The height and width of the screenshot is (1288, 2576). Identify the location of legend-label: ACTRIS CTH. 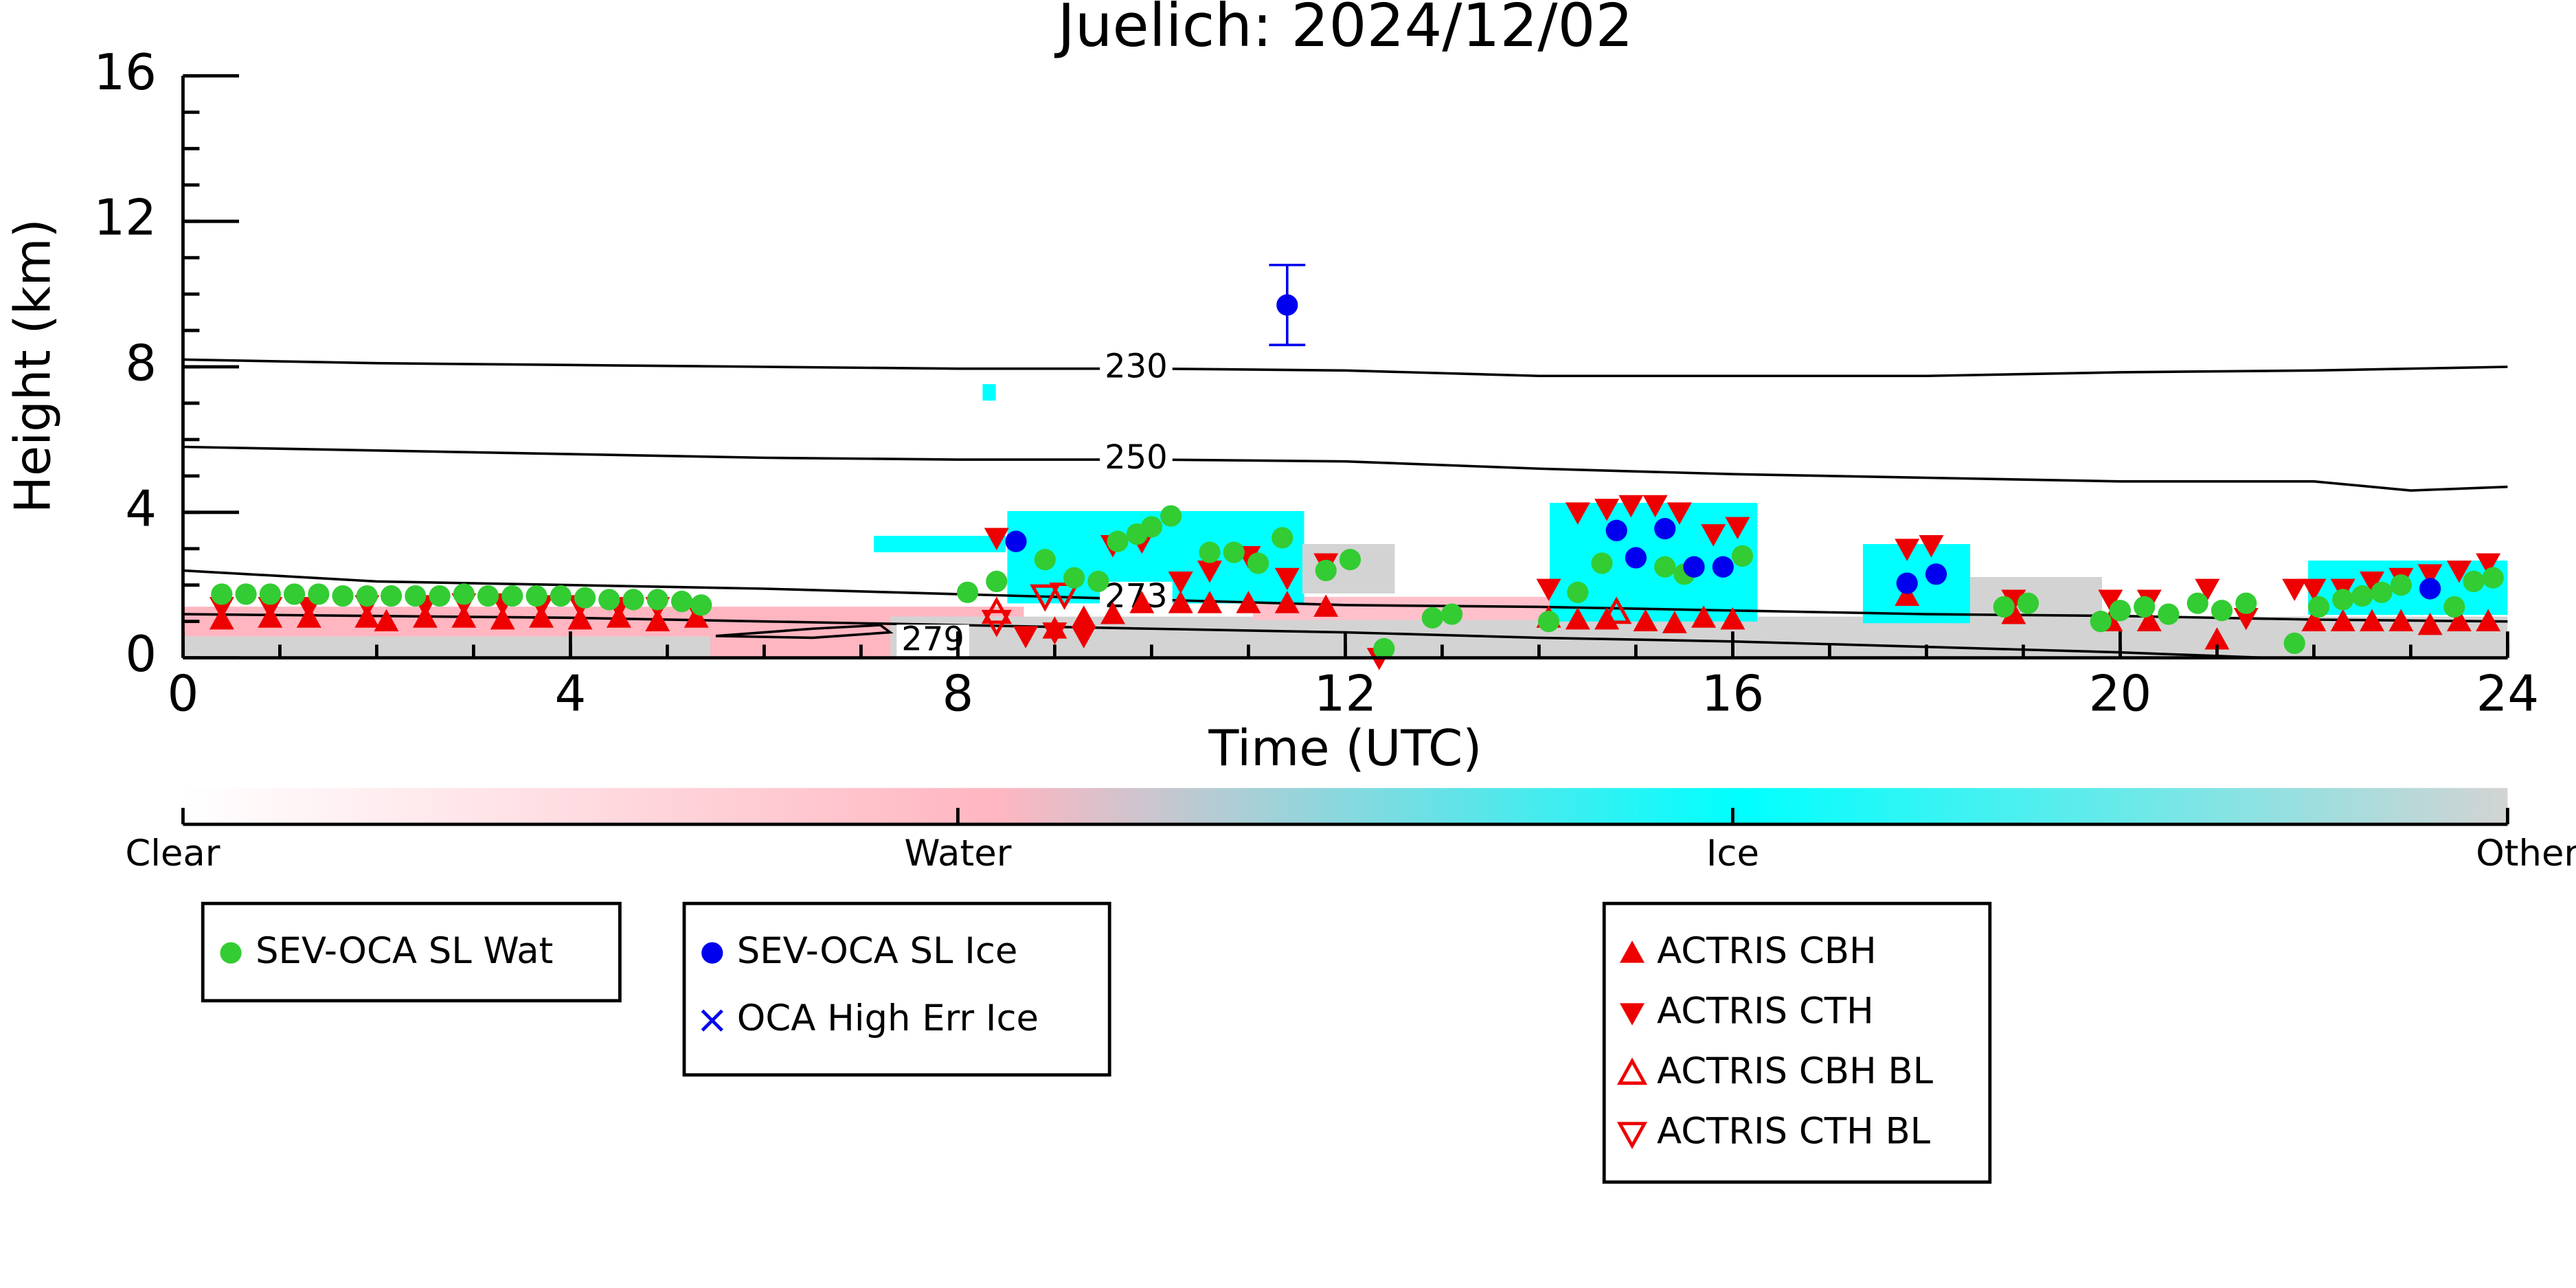
(1765, 1011).